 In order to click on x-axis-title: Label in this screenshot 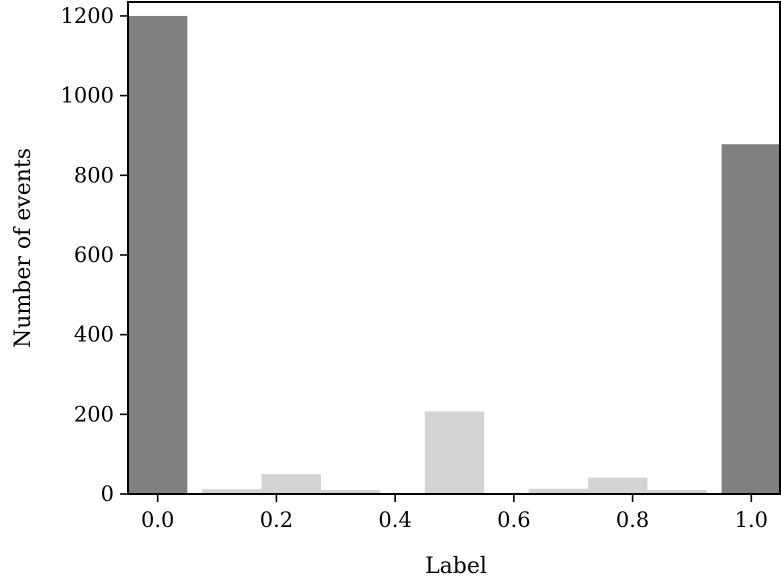, I will do `click(456, 566)`.